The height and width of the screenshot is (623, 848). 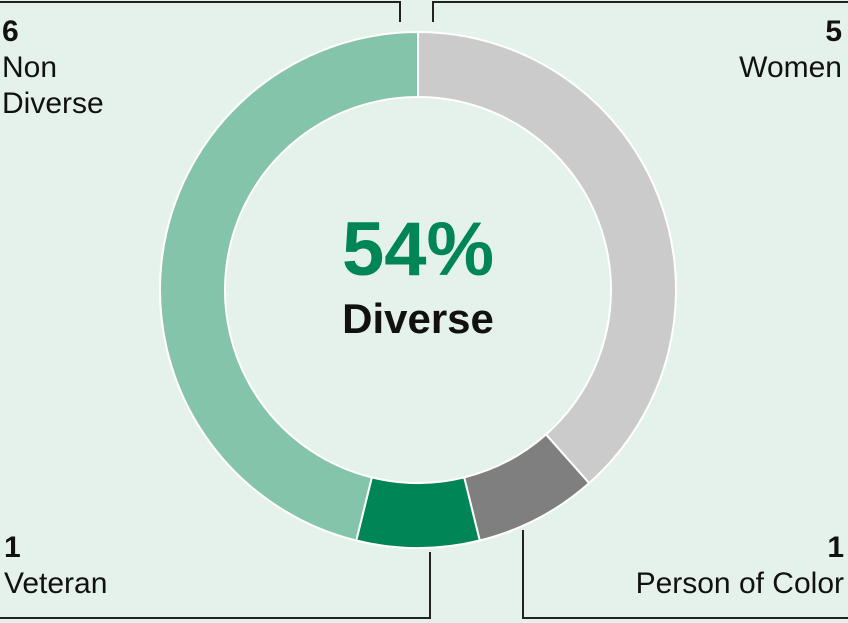 What do you see at coordinates (790, 67) in the screenshot?
I see `segment-name: Women` at bounding box center [790, 67].